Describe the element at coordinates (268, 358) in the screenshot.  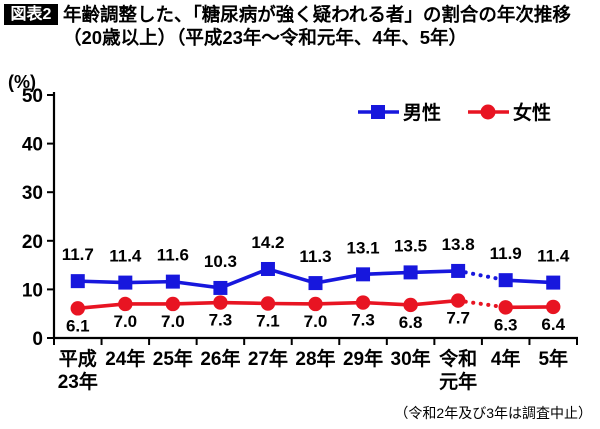
I see `x-category-label: 27年` at that location.